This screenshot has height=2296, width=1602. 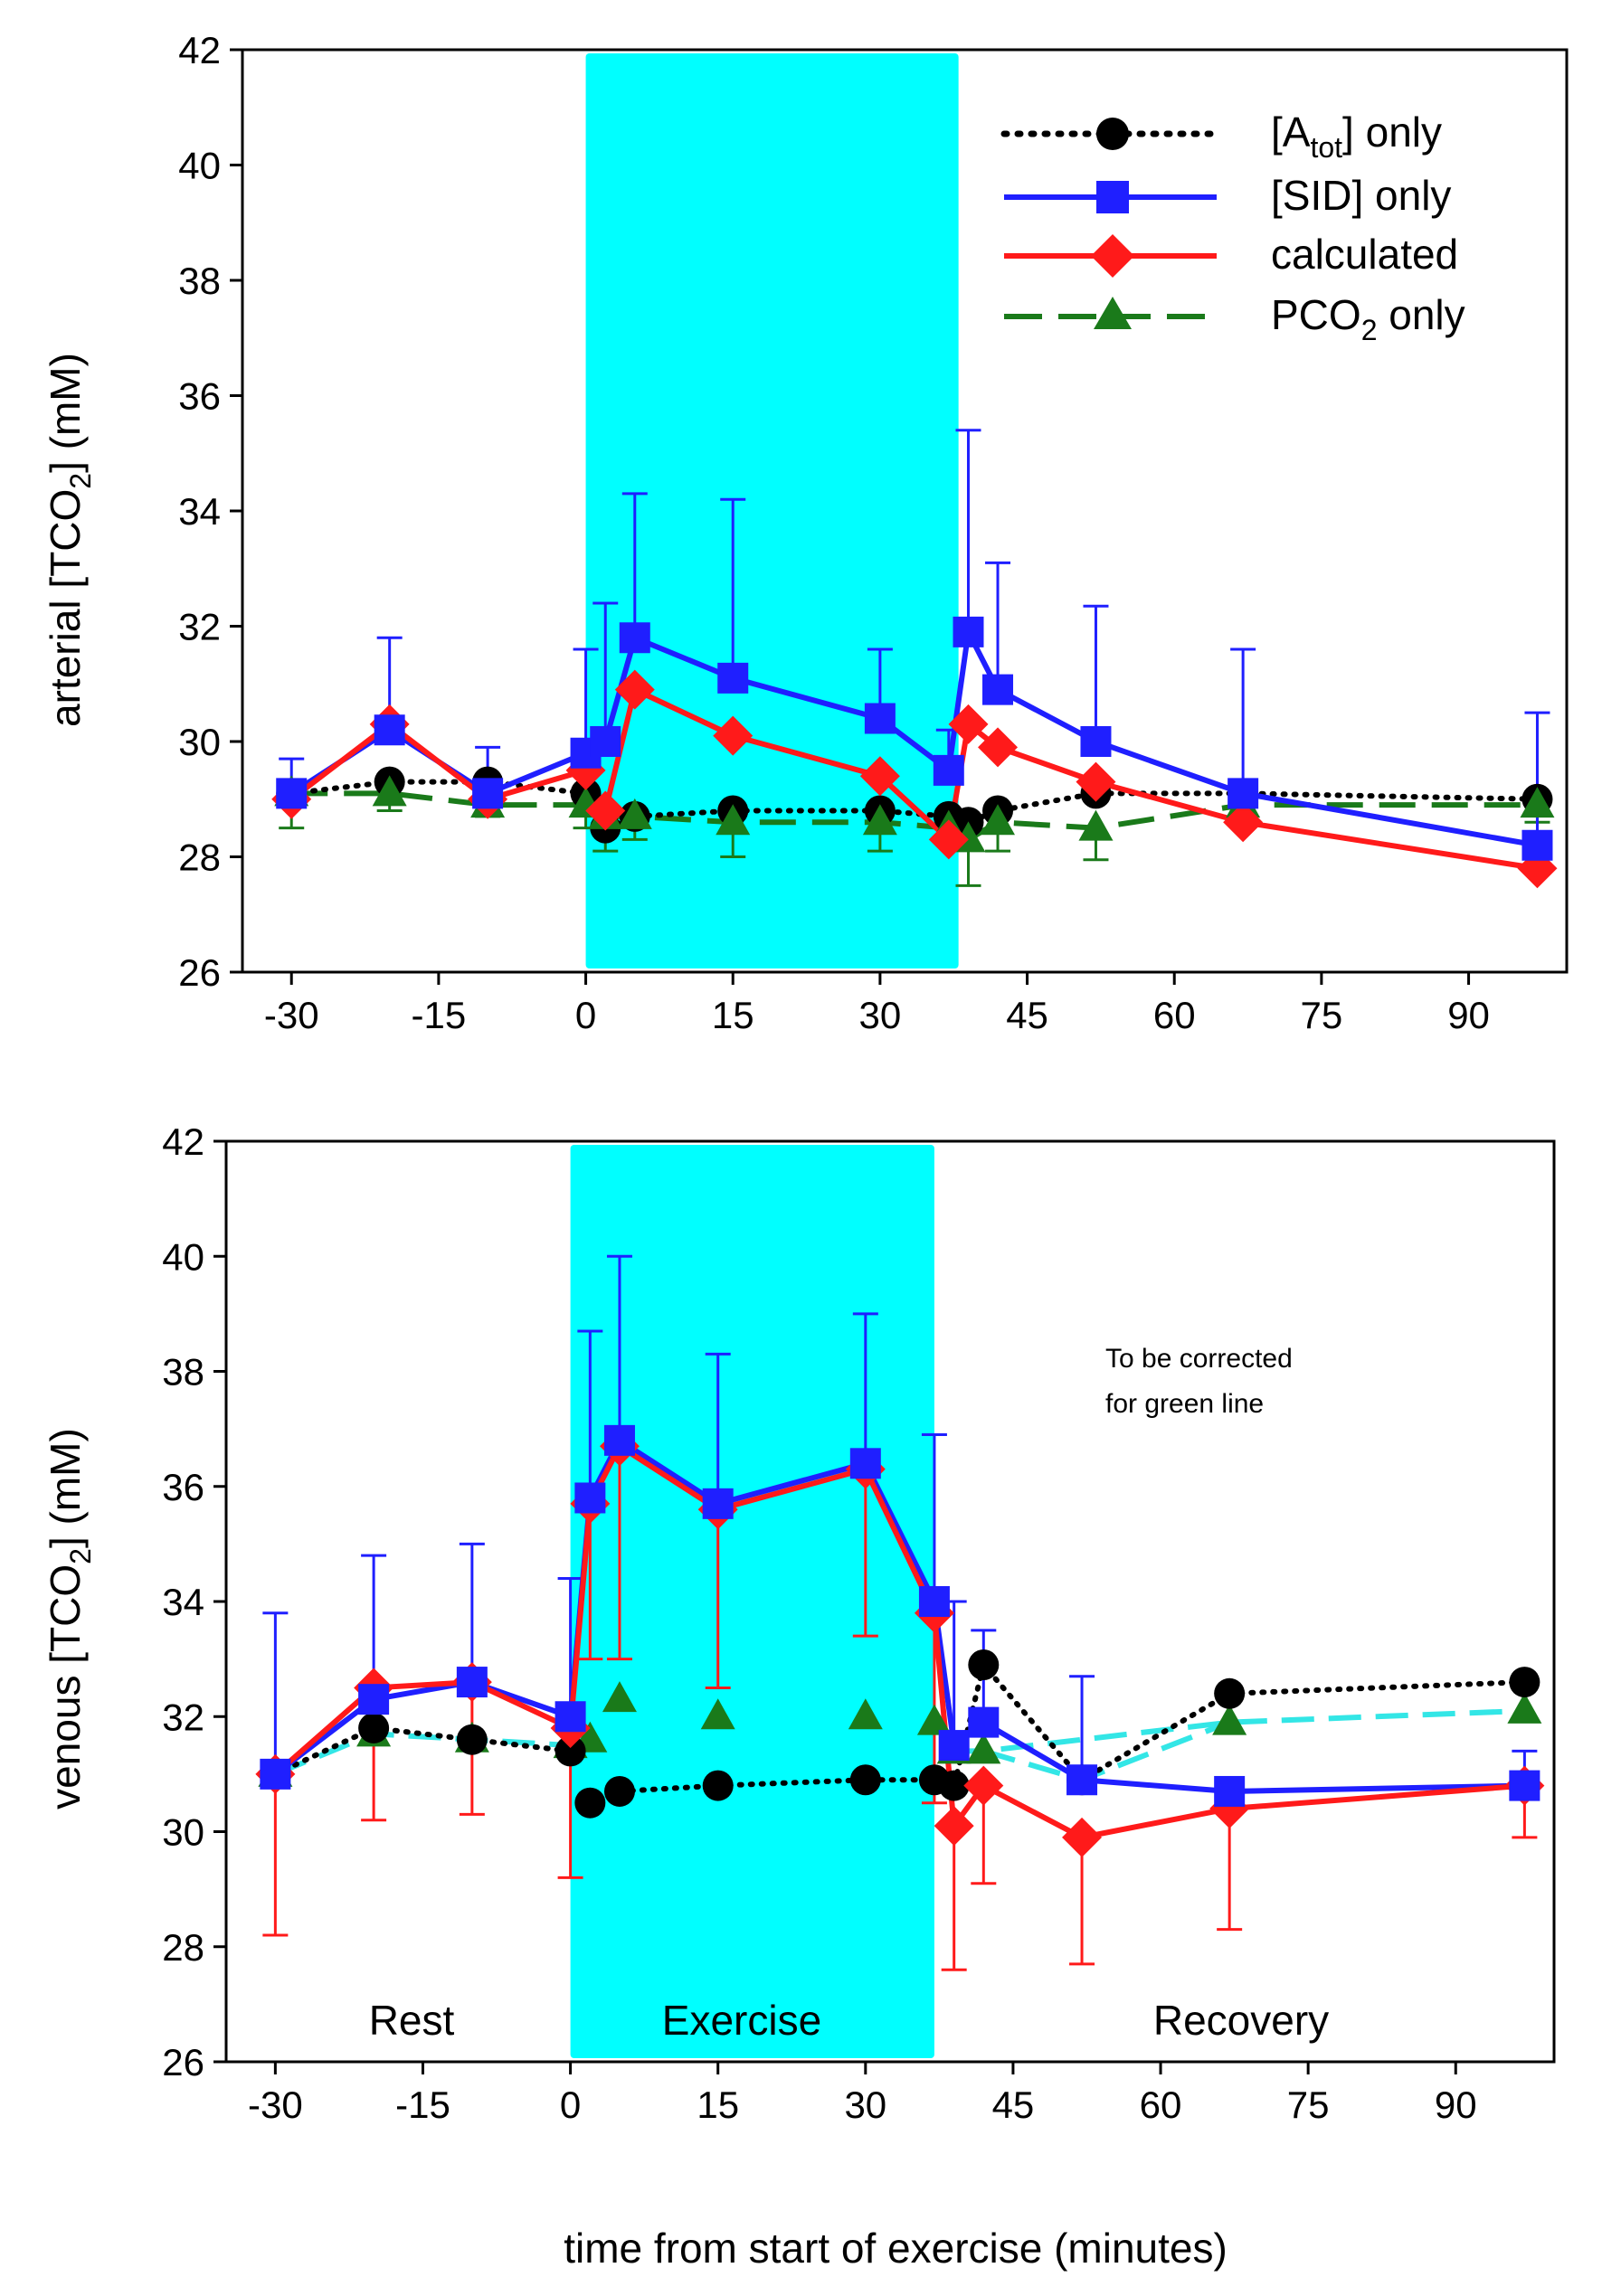 What do you see at coordinates (199, 742) in the screenshot?
I see `arterial-y-tick-label: 30` at bounding box center [199, 742].